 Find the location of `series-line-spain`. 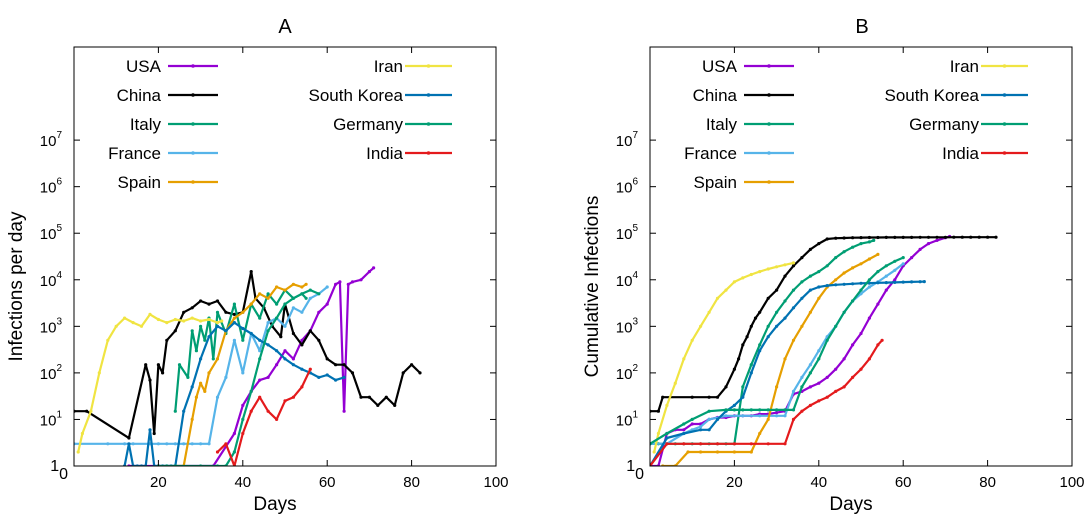

series-line-spain is located at coordinates (770, 359).